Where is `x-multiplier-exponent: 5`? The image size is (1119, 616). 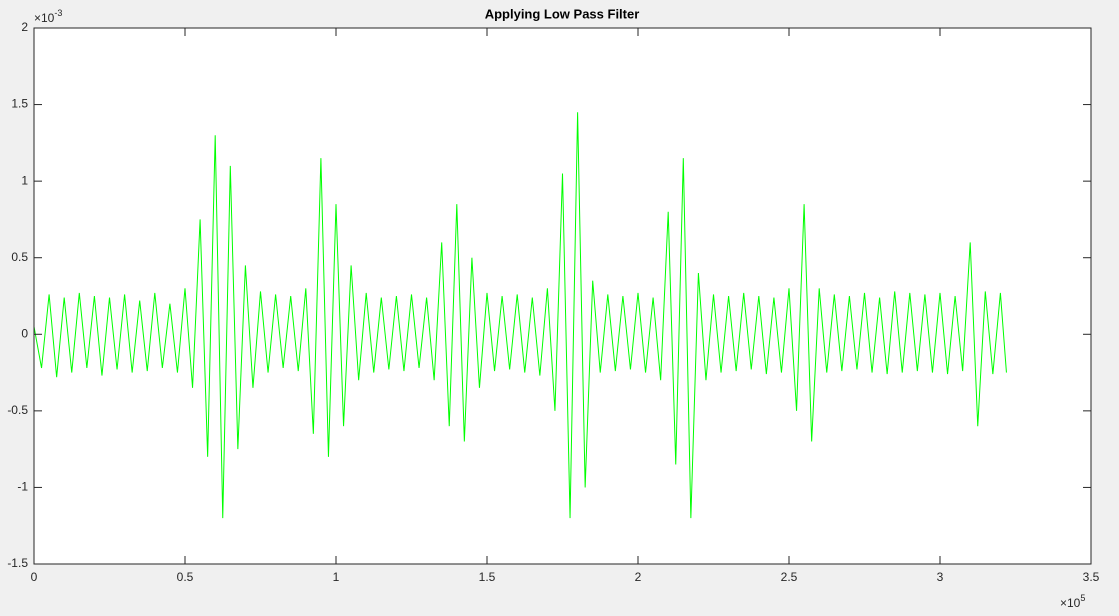
x-multiplier-exponent: 5 is located at coordinates (1082, 598).